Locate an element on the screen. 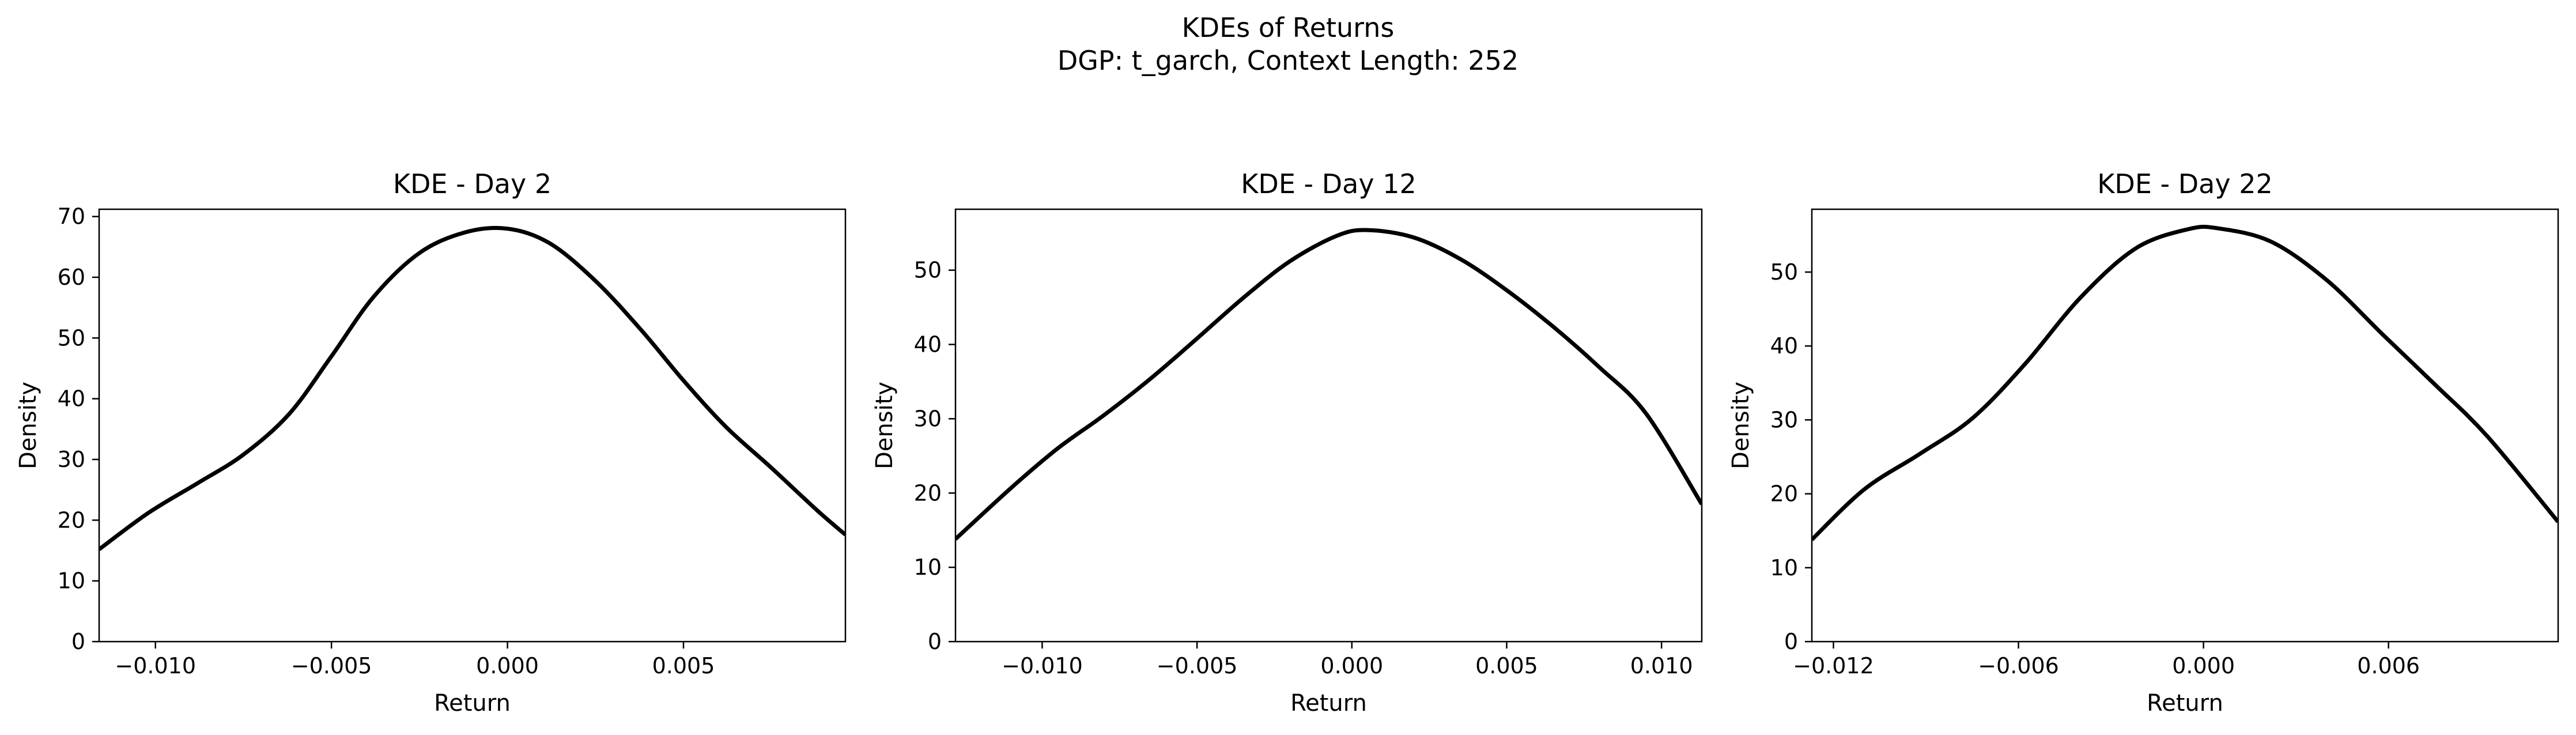  panel-title: KDE - Day 22 is located at coordinates (2184, 183).